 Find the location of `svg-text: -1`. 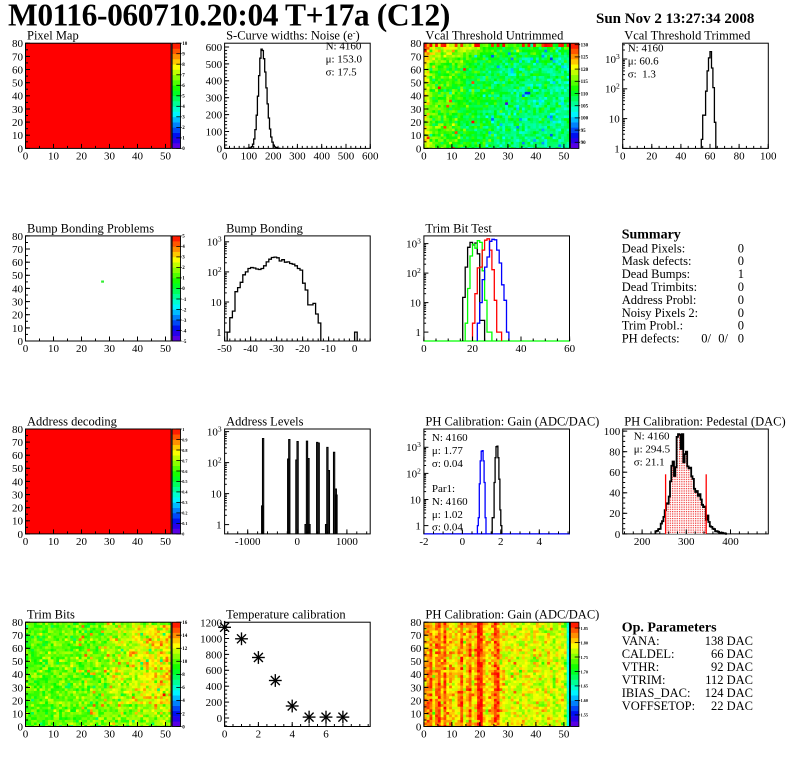

svg-text: -1 is located at coordinates (184, 300).